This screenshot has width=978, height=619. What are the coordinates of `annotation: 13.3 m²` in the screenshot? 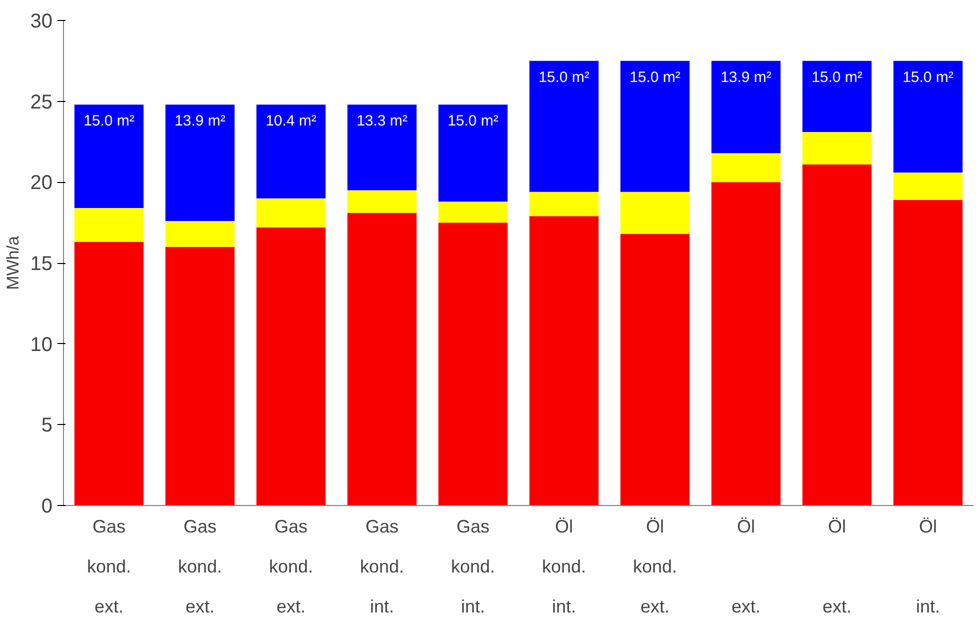 It's located at (382, 121).